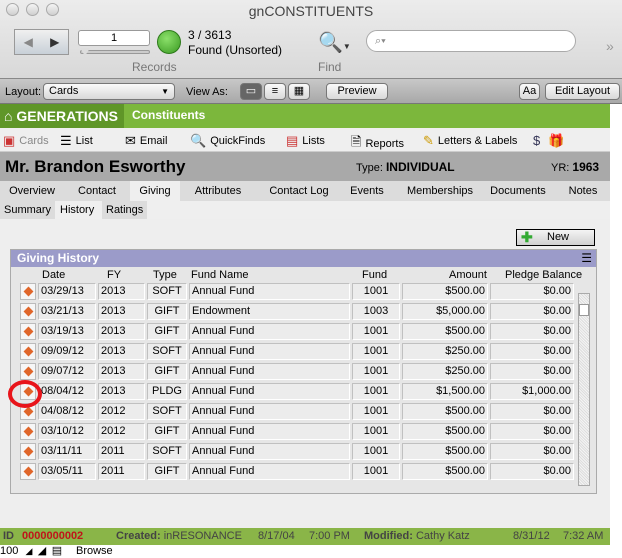  What do you see at coordinates (146, 141) in the screenshot?
I see `nav-email: ✉ Email` at bounding box center [146, 141].